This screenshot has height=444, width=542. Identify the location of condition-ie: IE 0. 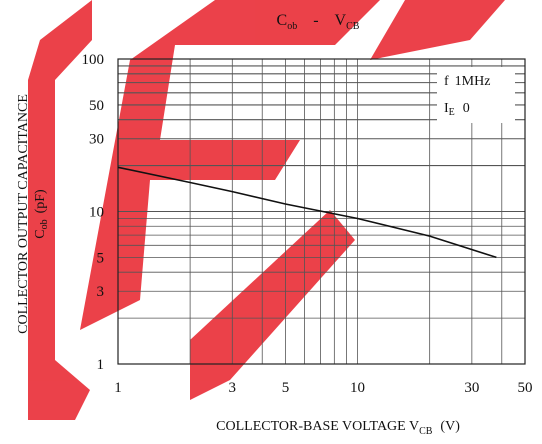
(457, 109).